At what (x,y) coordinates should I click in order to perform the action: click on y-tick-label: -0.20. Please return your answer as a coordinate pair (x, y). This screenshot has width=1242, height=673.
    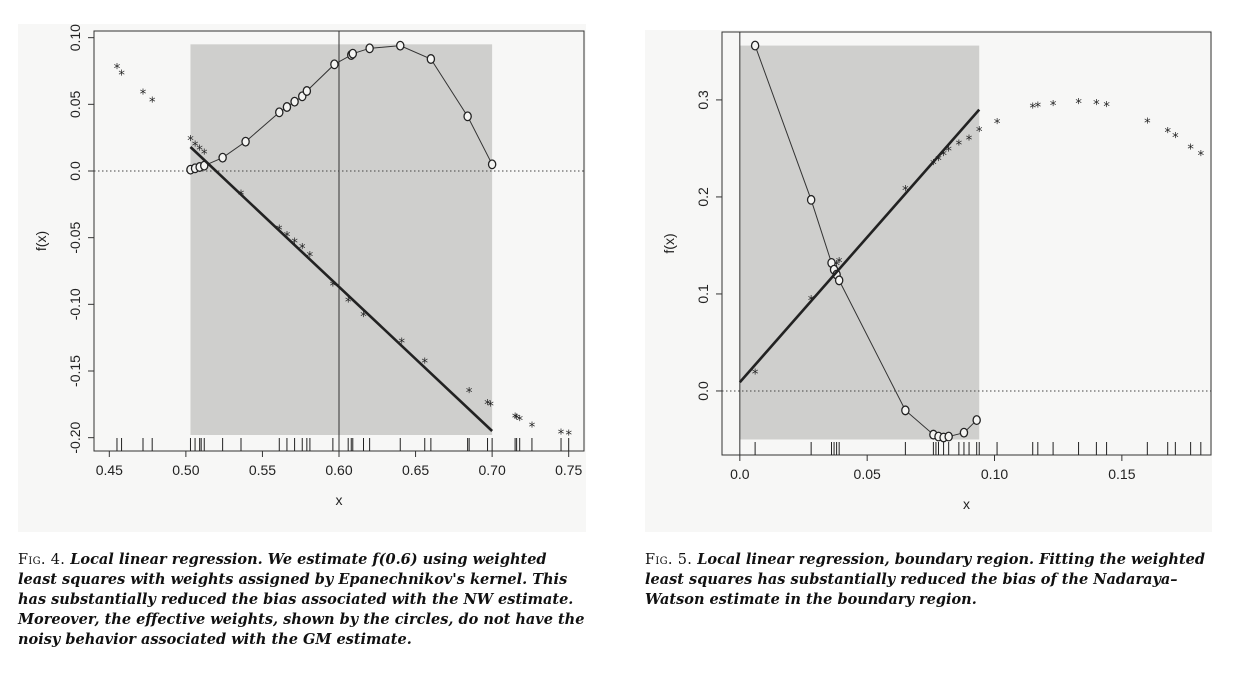
    Looking at the image, I should click on (75, 438).